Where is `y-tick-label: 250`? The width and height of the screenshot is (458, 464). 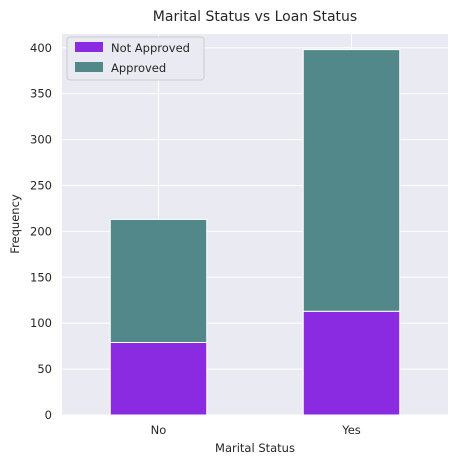 y-tick-label: 250 is located at coordinates (41, 185).